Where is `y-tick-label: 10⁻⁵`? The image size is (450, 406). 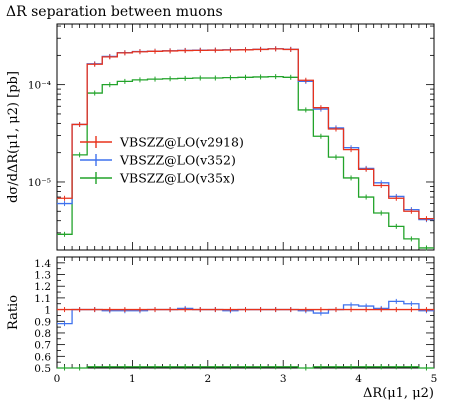 y-tick-label: 10⁻⁵ is located at coordinates (39, 183).